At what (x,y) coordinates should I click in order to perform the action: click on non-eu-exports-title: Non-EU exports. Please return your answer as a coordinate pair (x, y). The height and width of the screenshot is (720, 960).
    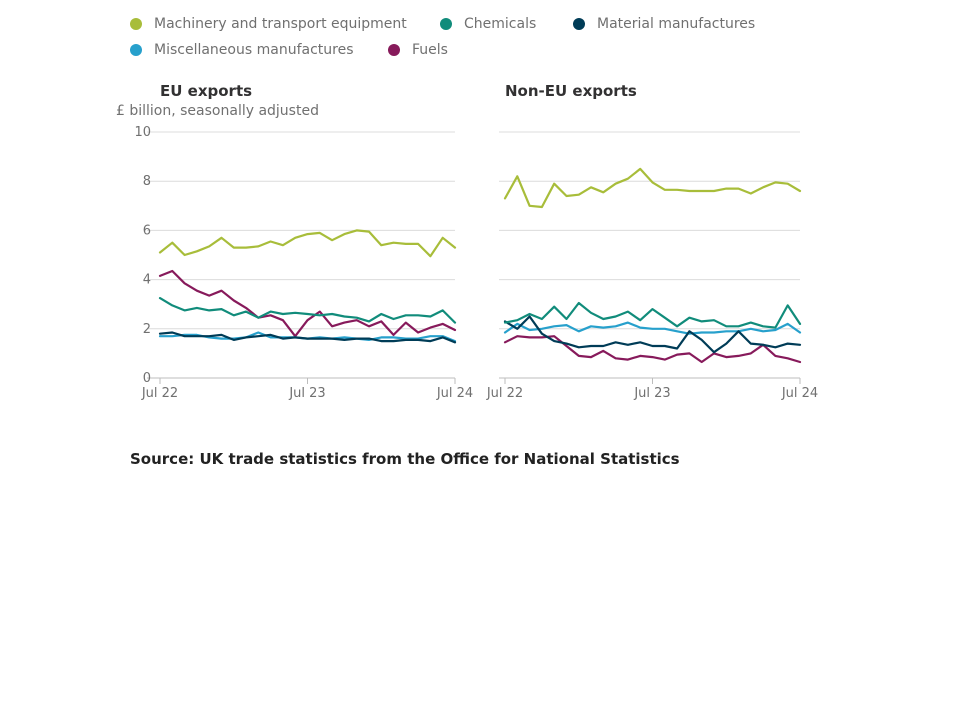
    Looking at the image, I should click on (571, 91).